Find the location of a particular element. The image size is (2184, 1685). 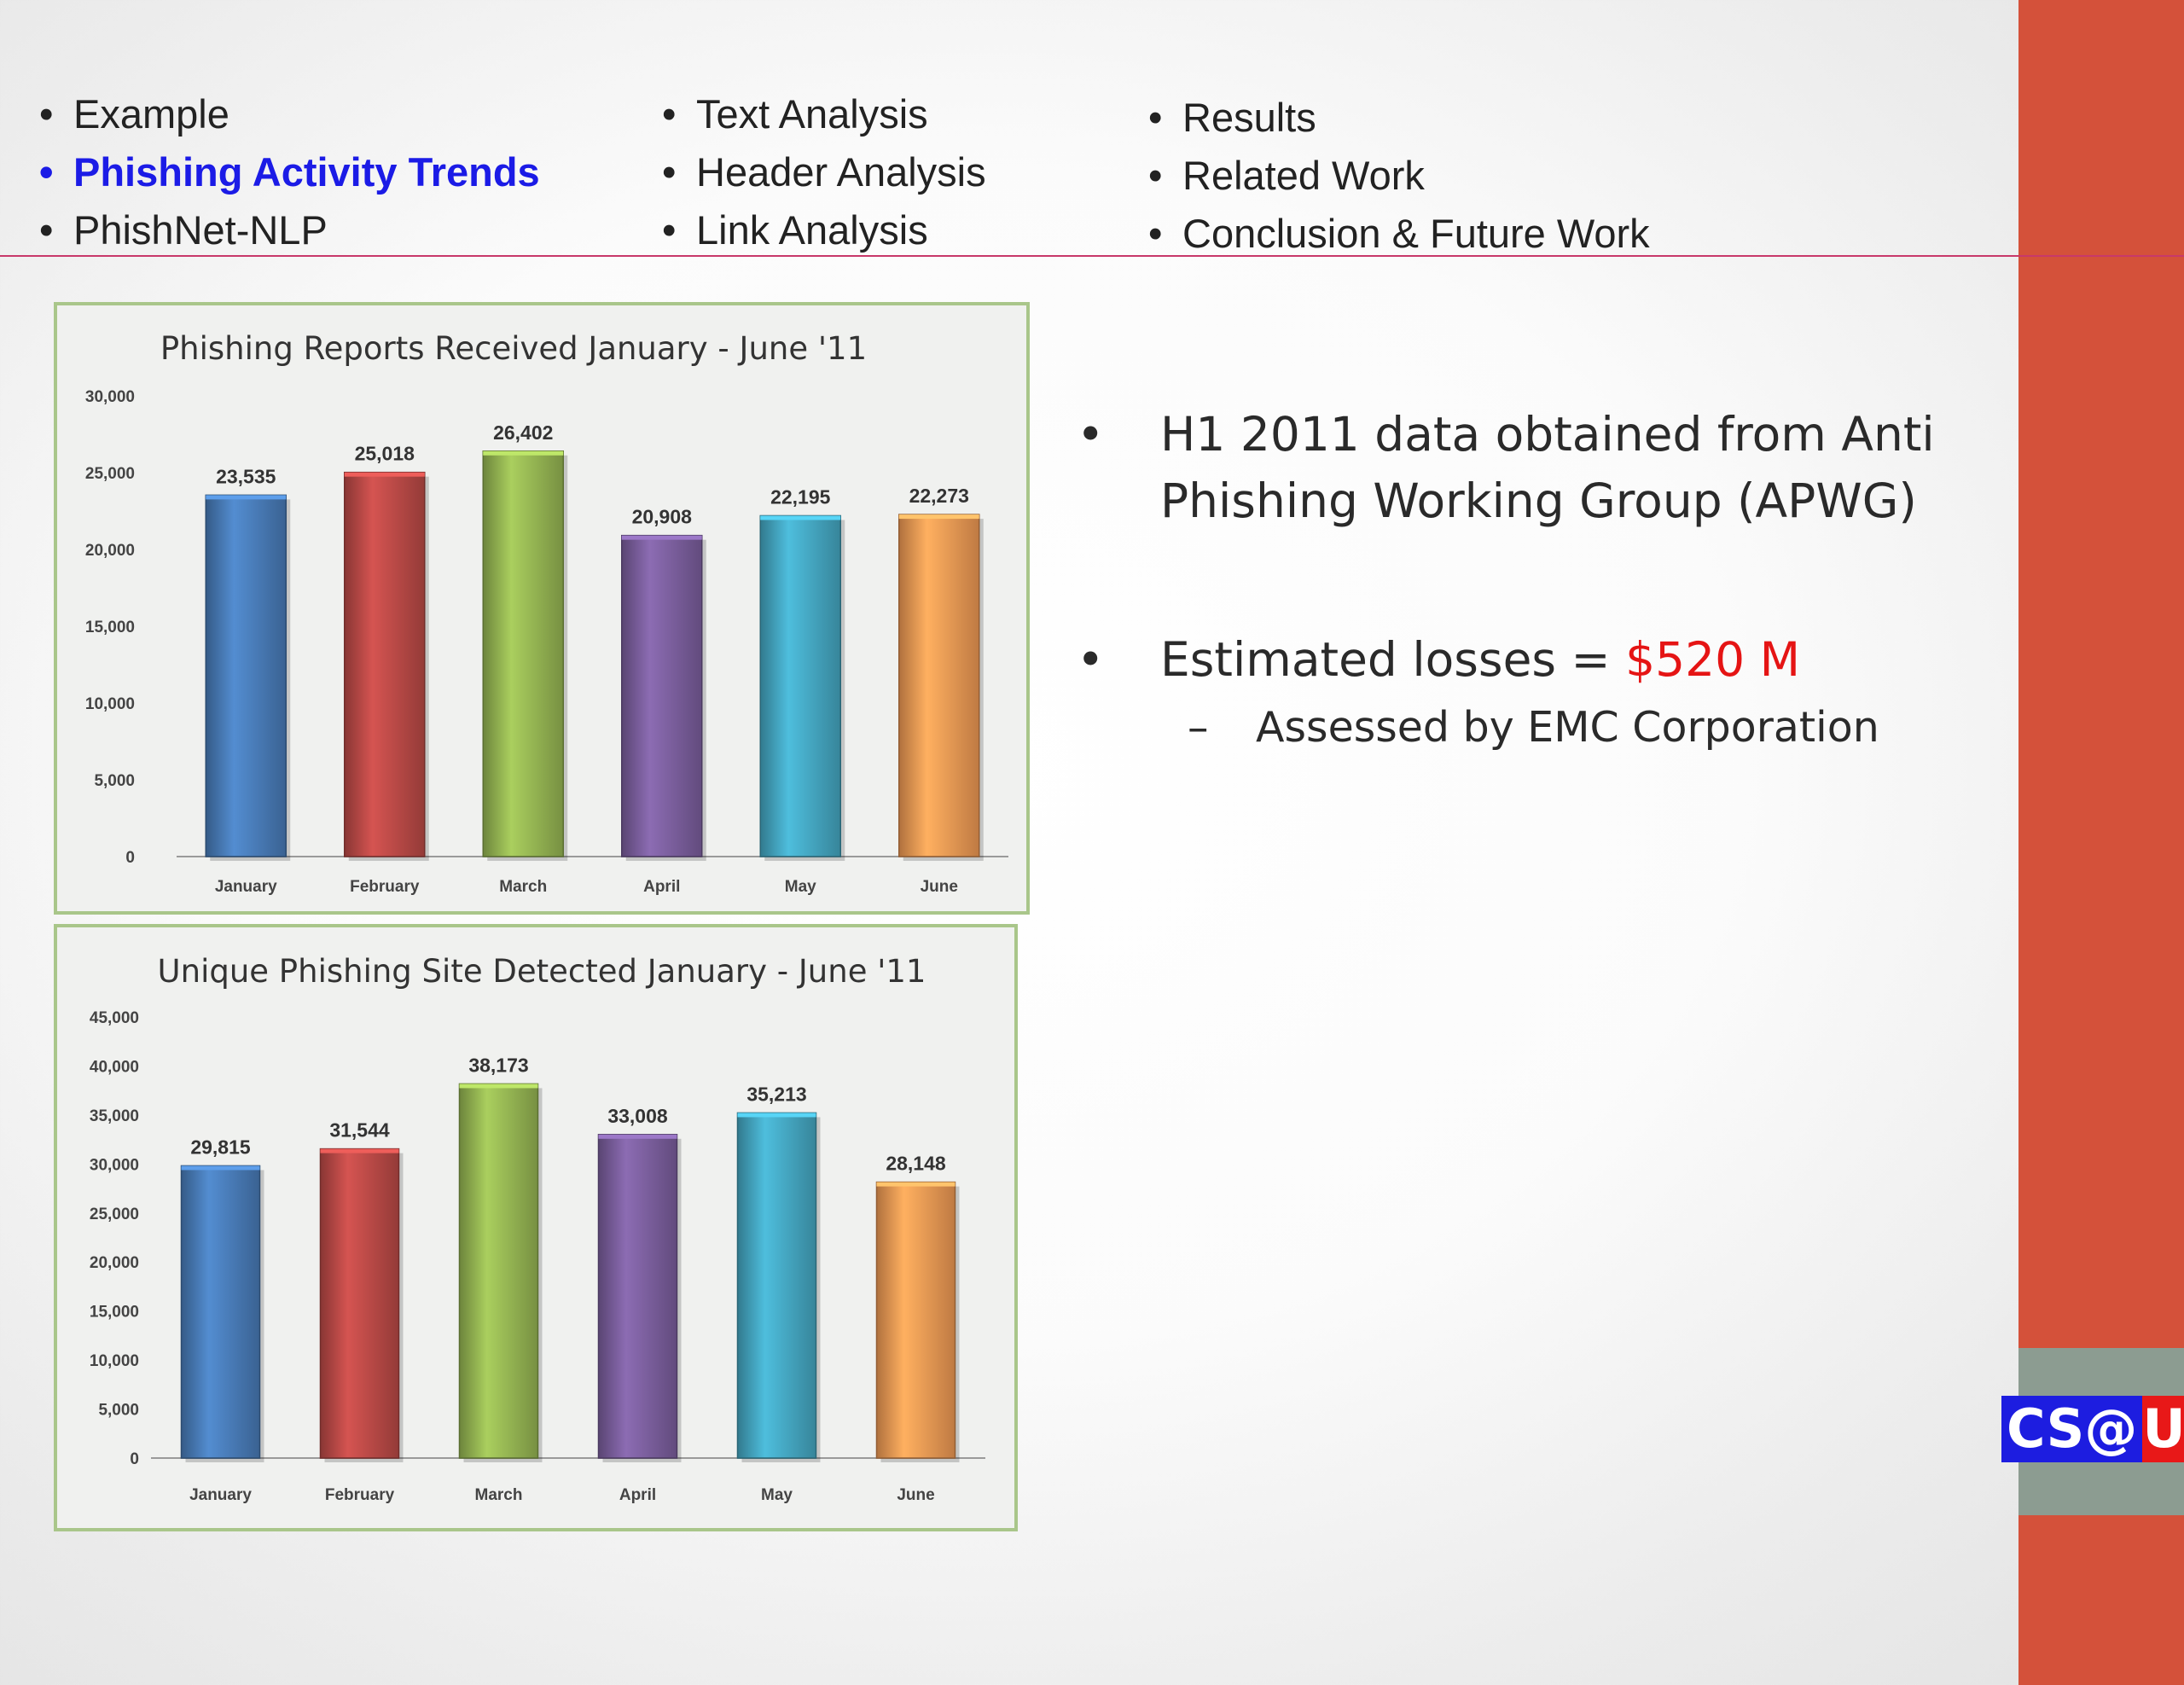

data-label: 20,908 is located at coordinates (663, 517).